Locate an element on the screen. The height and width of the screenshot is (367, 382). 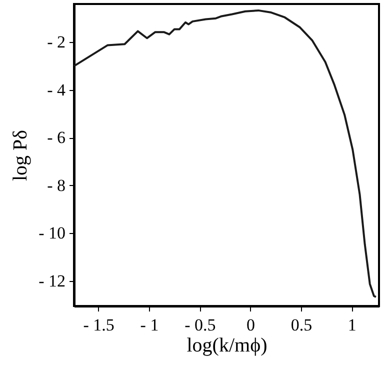
x-tick-label: 1 is located at coordinates (352, 325).